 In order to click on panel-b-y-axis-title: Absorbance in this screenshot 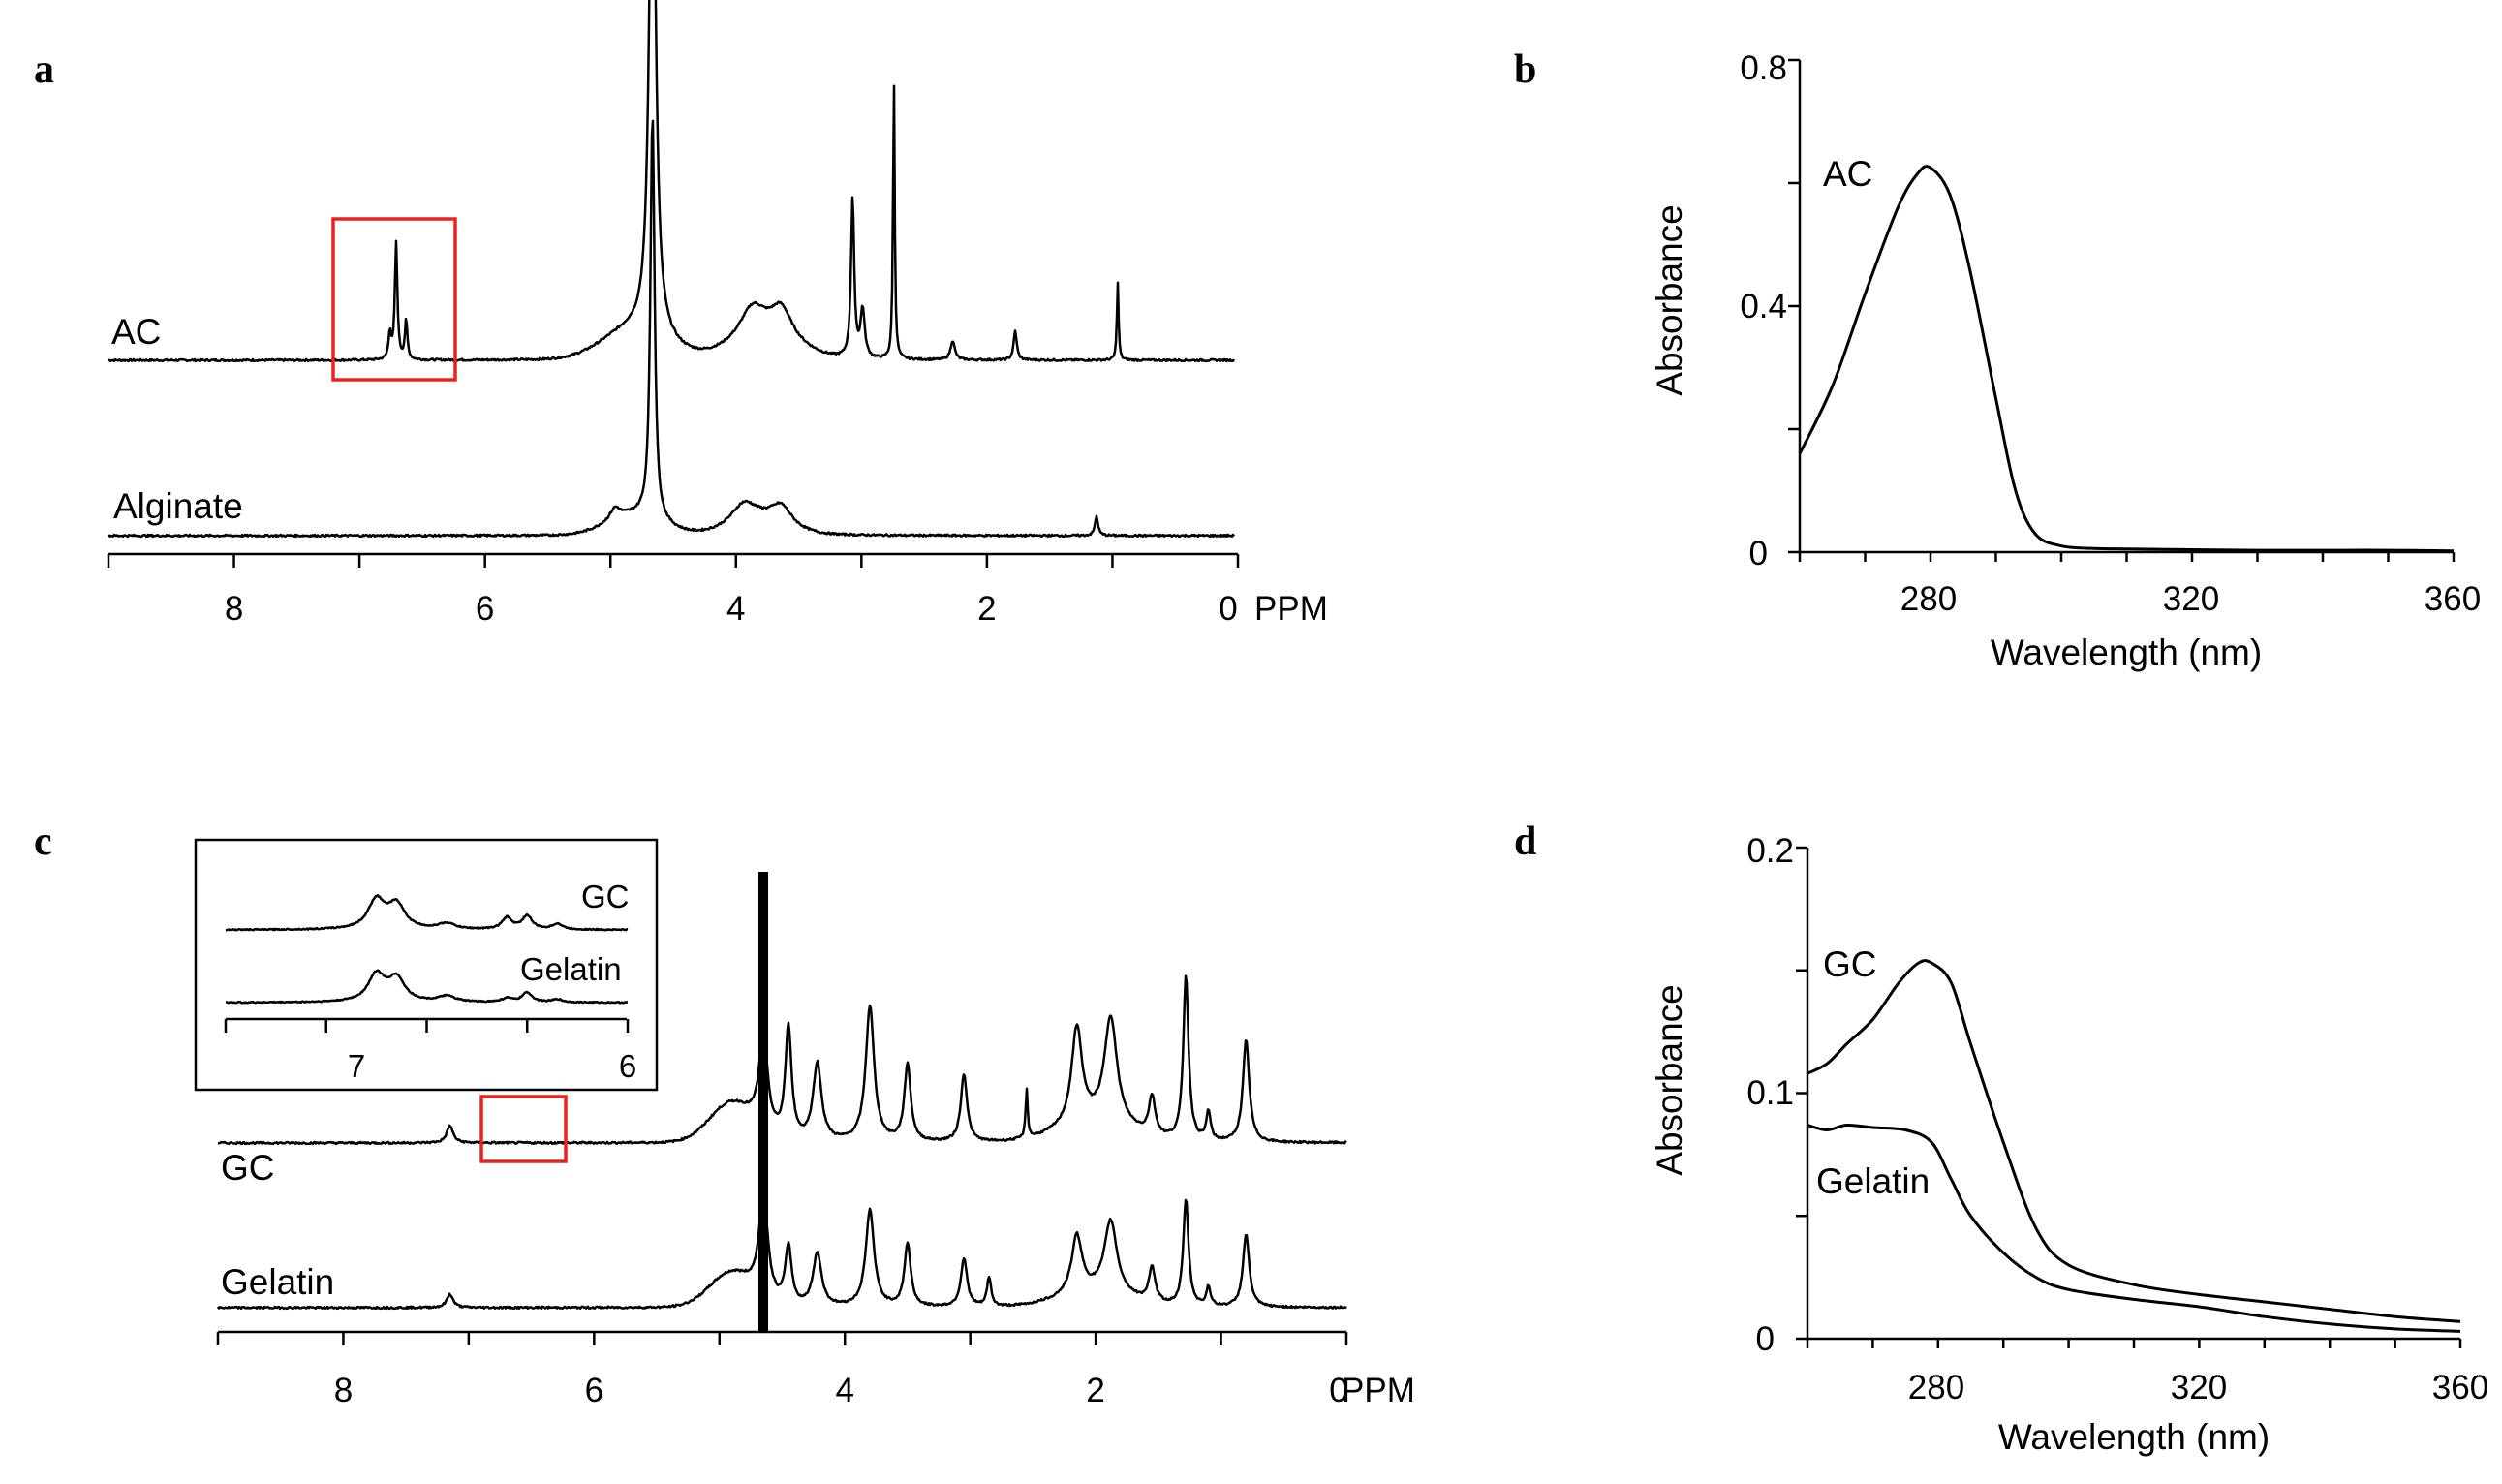, I will do `click(1669, 299)`.